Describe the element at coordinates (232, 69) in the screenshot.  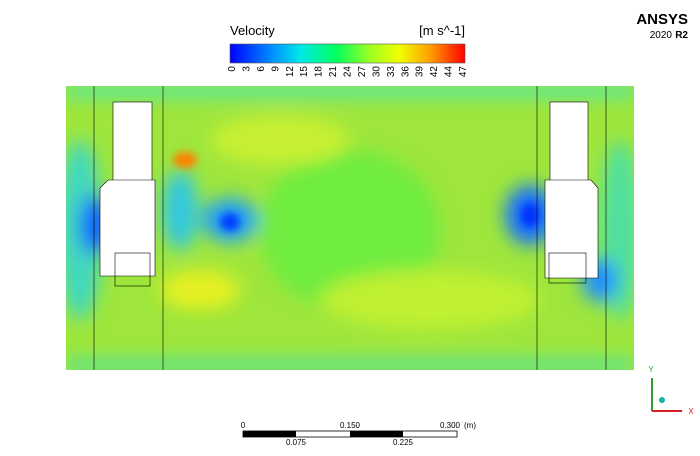
I see `legend-tick-label: 0` at that location.